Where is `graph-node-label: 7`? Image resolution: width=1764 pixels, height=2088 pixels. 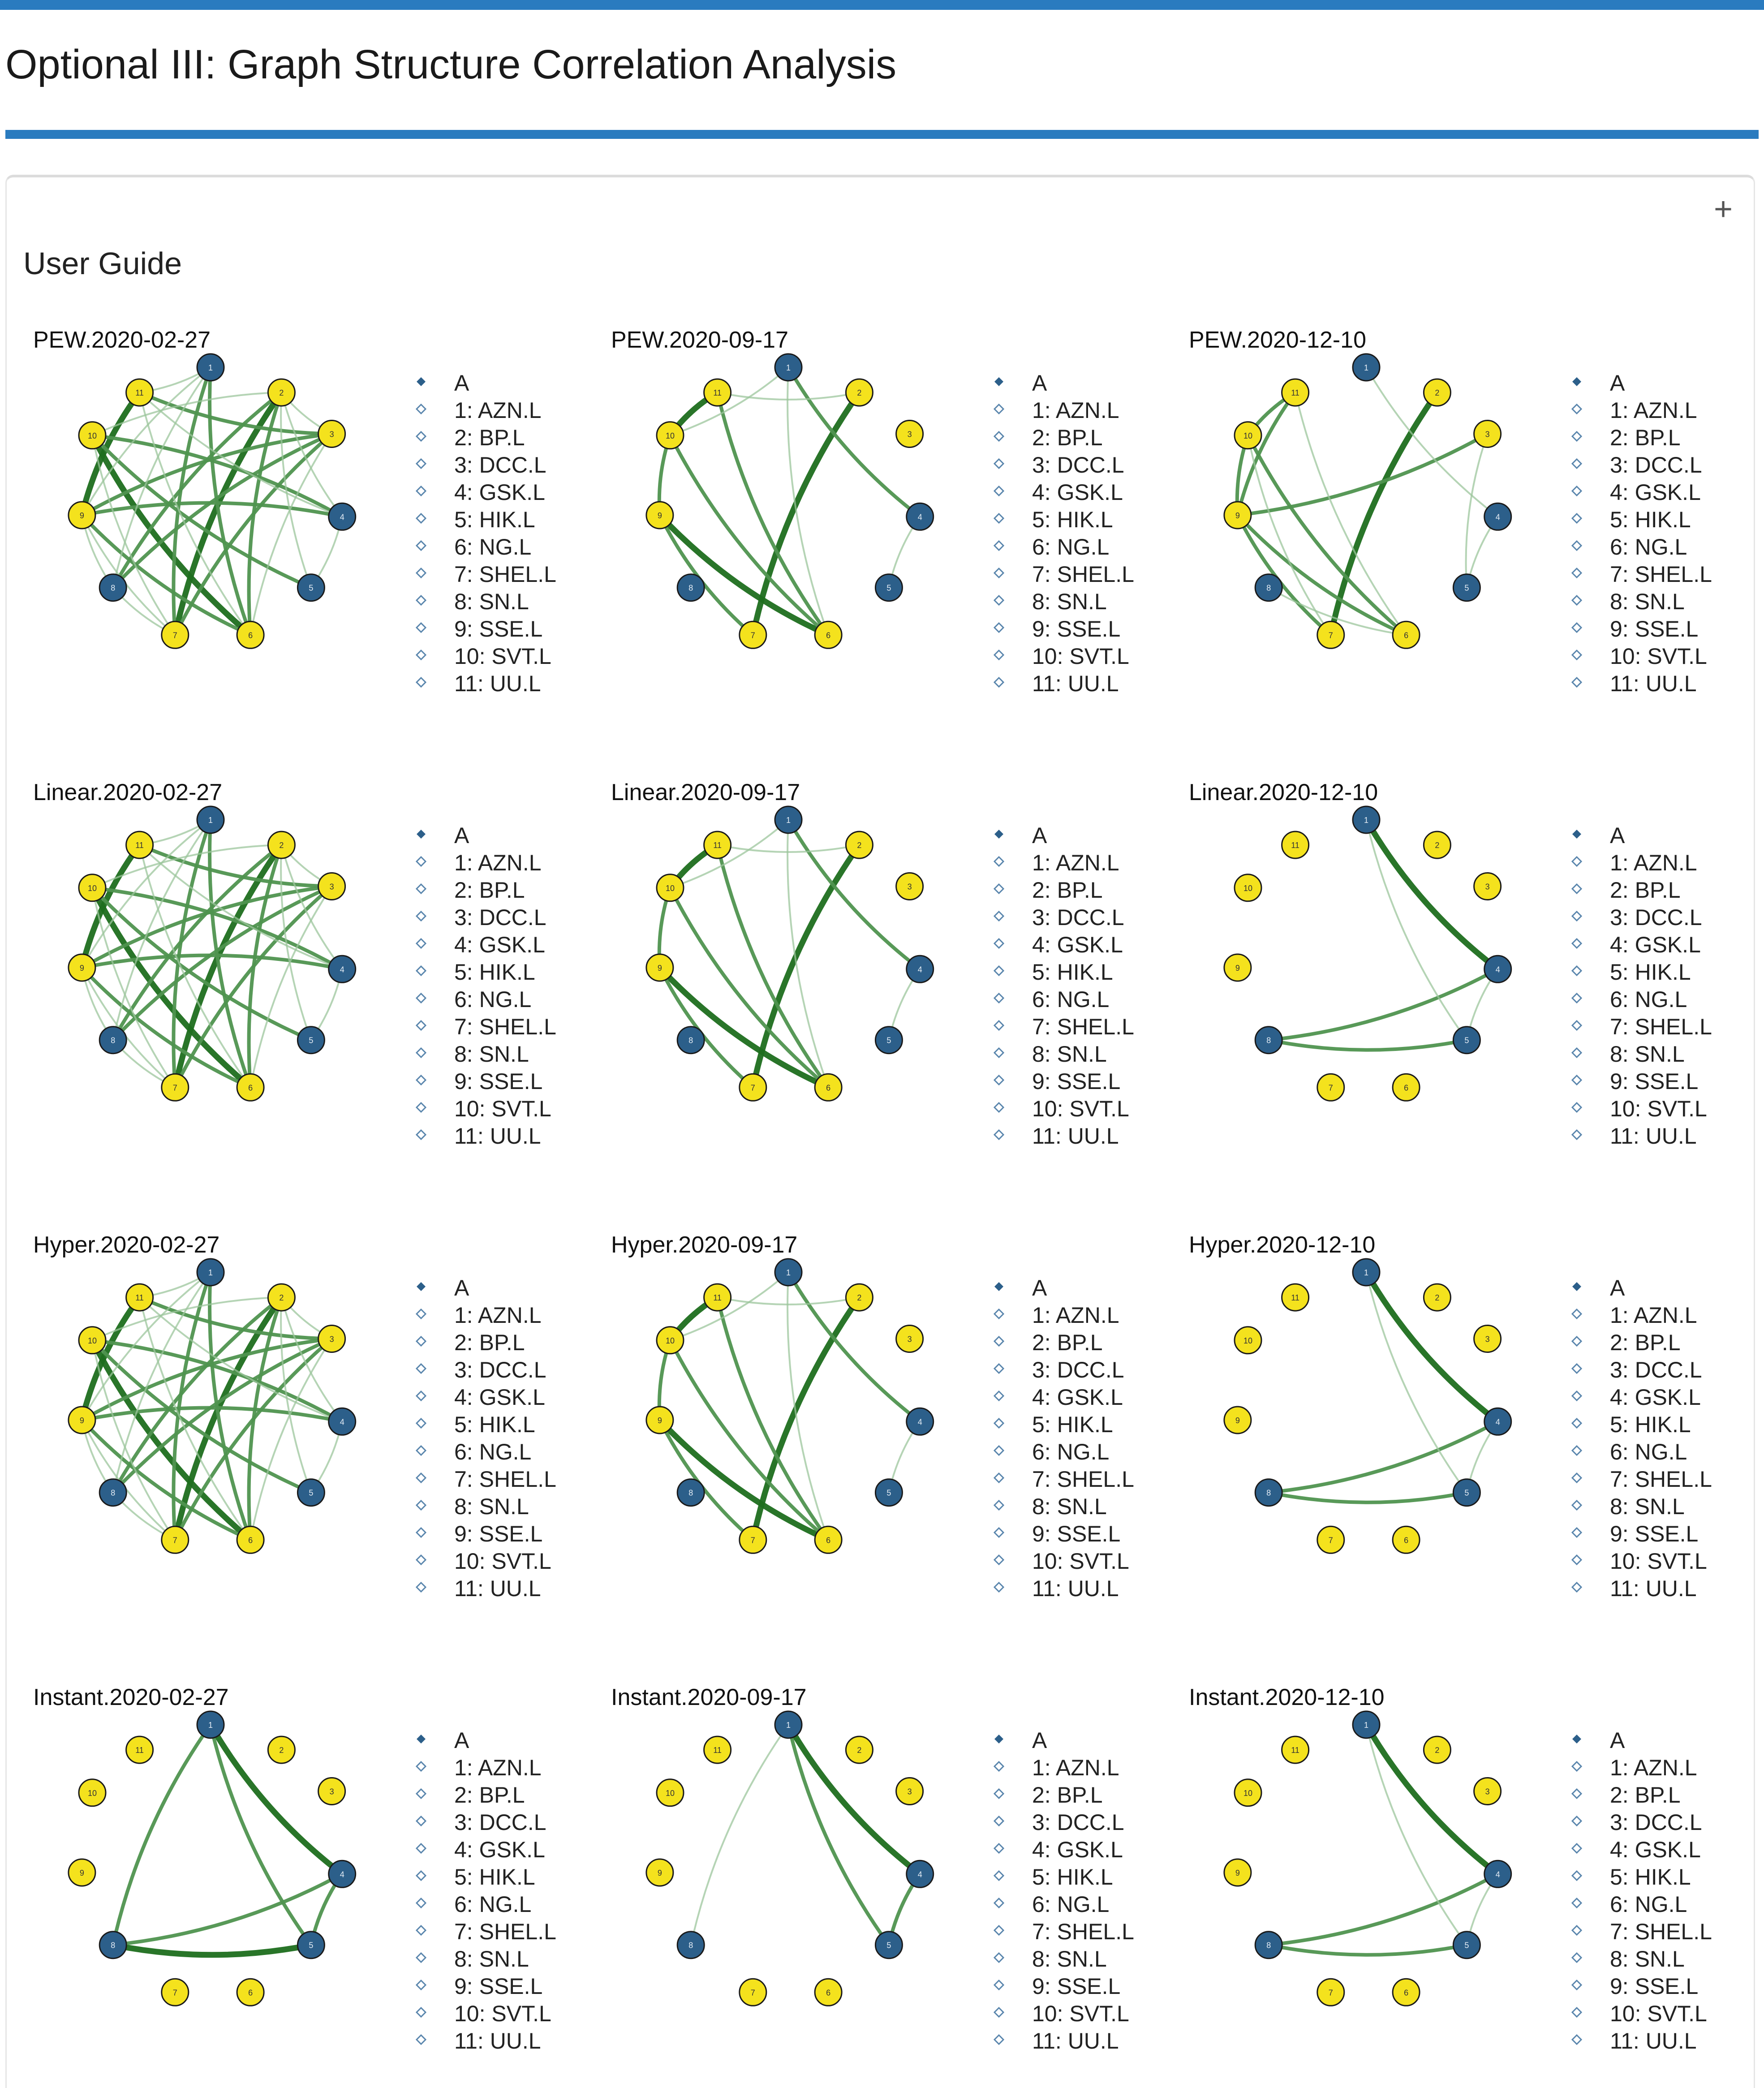 graph-node-label: 7 is located at coordinates (175, 1540).